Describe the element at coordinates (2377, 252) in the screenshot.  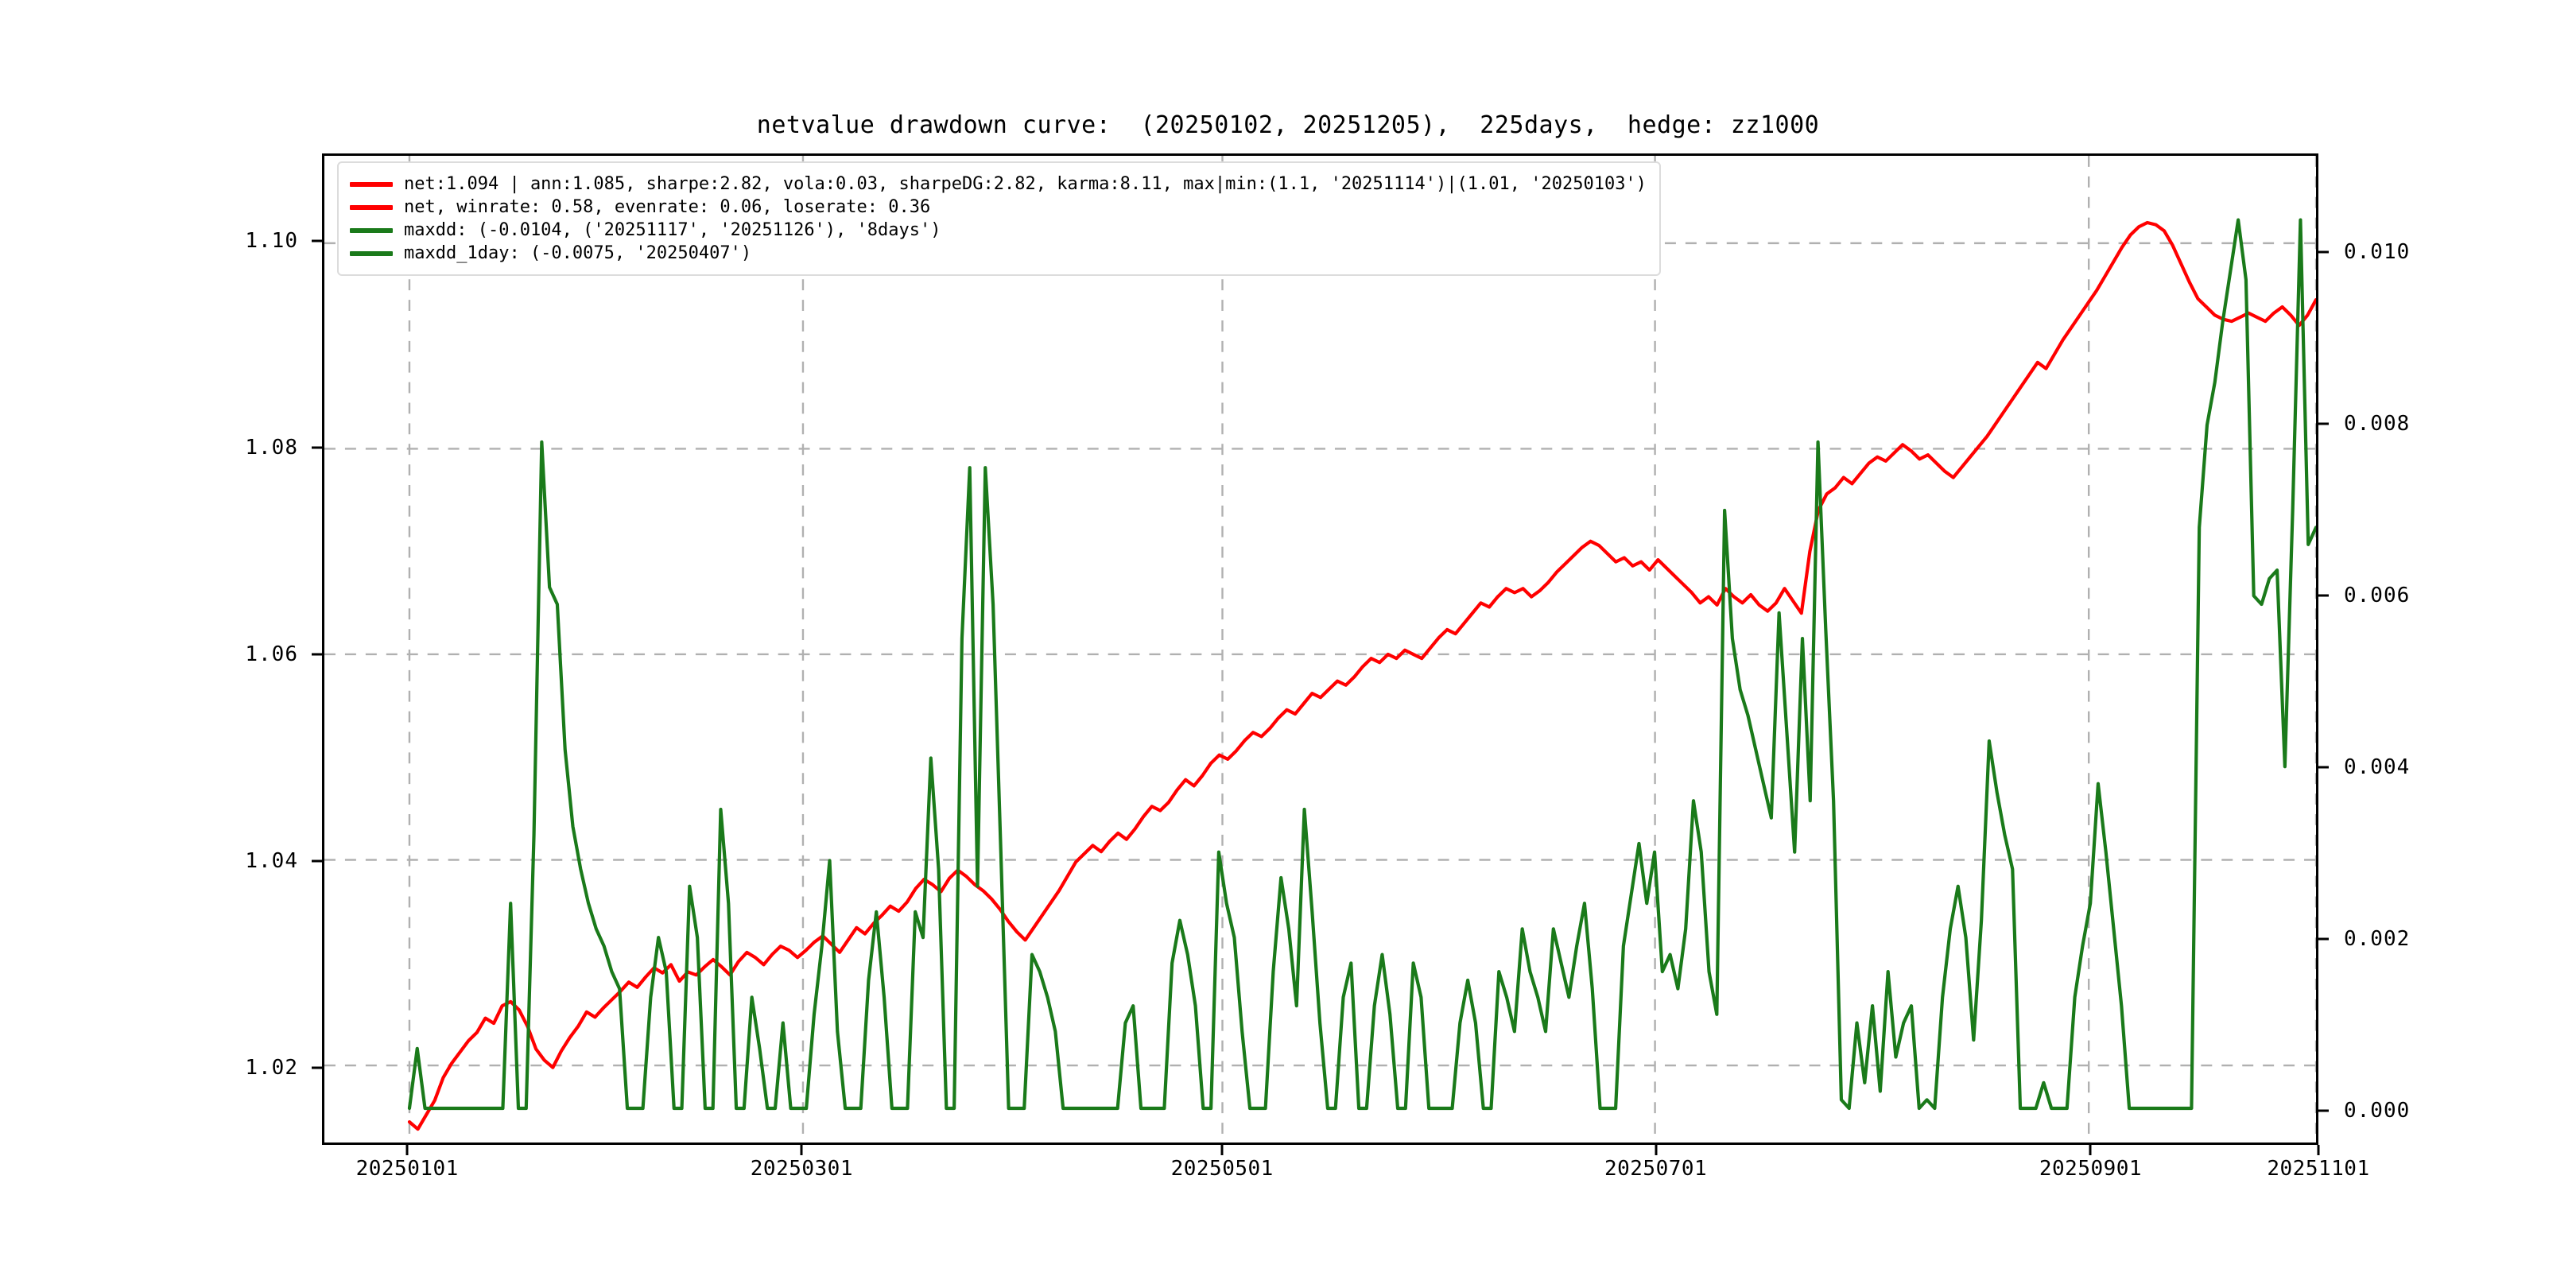
I see `y-axis-right-tick-label: 0.010` at that location.